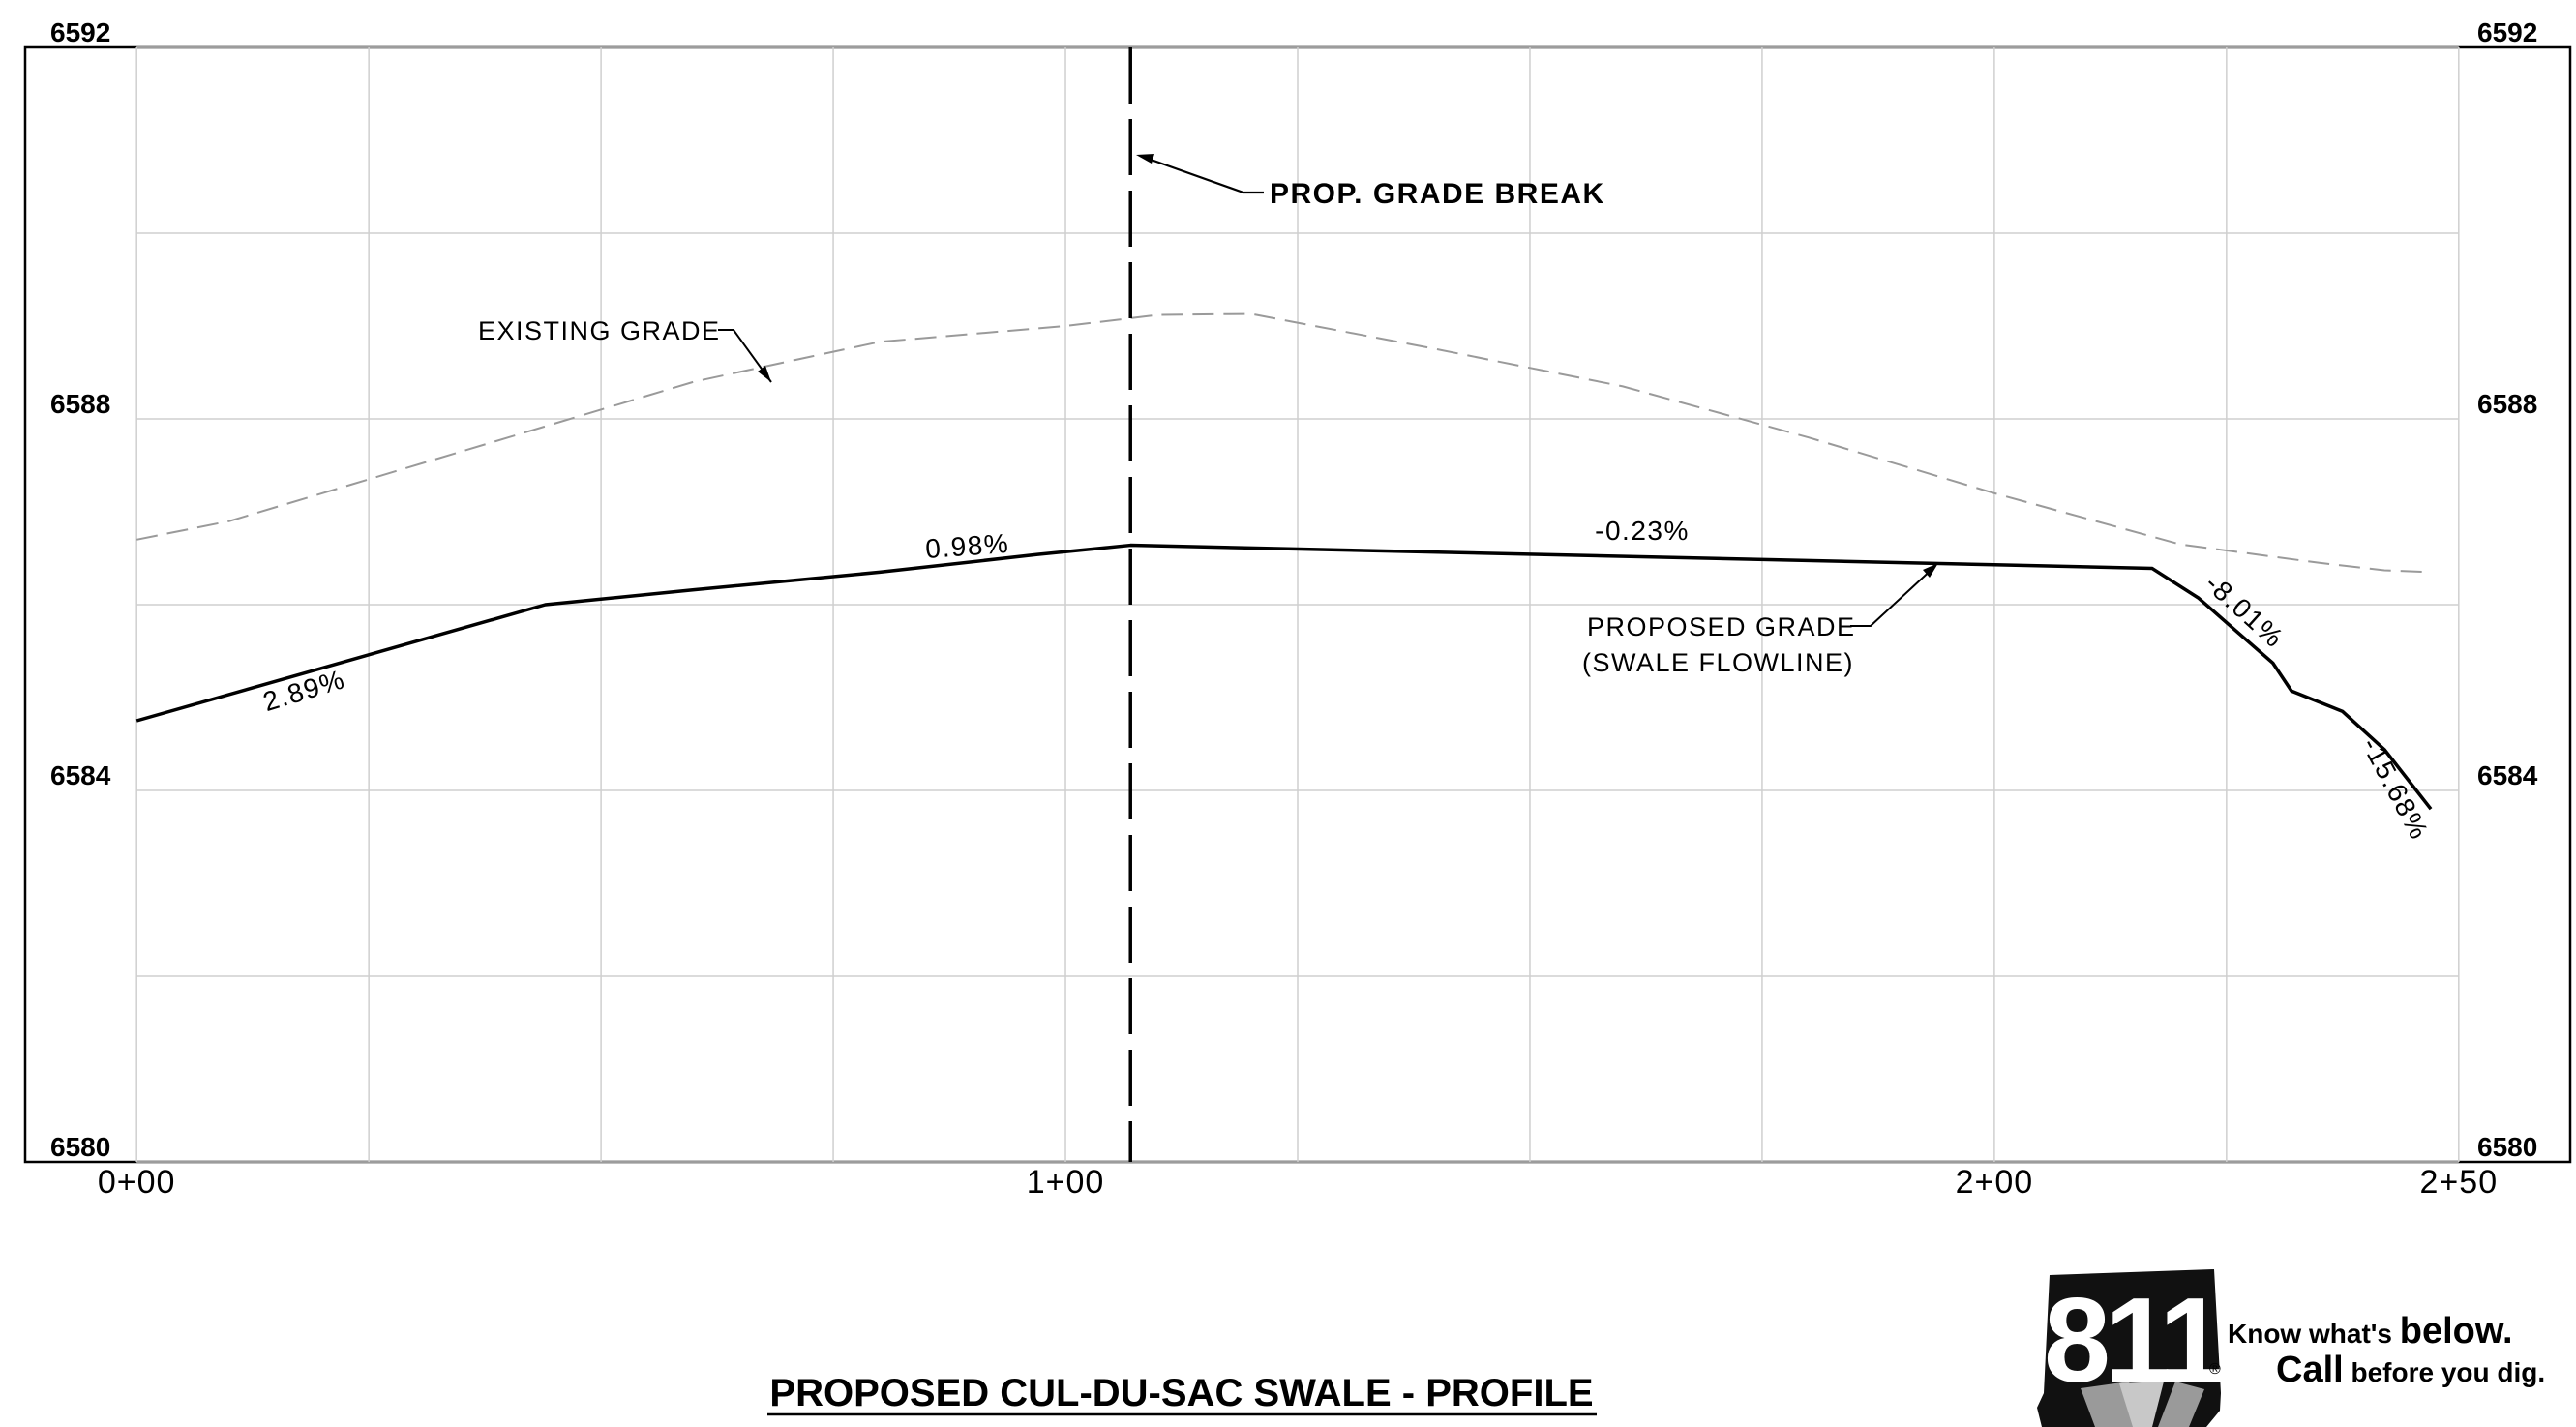 This screenshot has width=2576, height=1427. What do you see at coordinates (80, 32) in the screenshot?
I see `y-tick-label-left: 6592` at bounding box center [80, 32].